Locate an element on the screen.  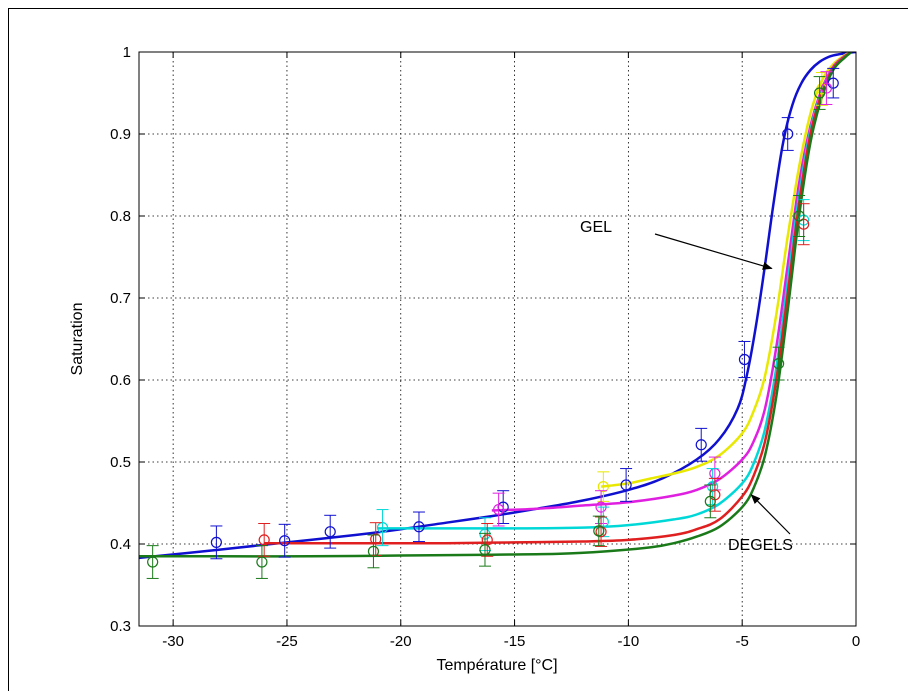
annotation-degels: DEGELS is located at coordinates (760, 545).